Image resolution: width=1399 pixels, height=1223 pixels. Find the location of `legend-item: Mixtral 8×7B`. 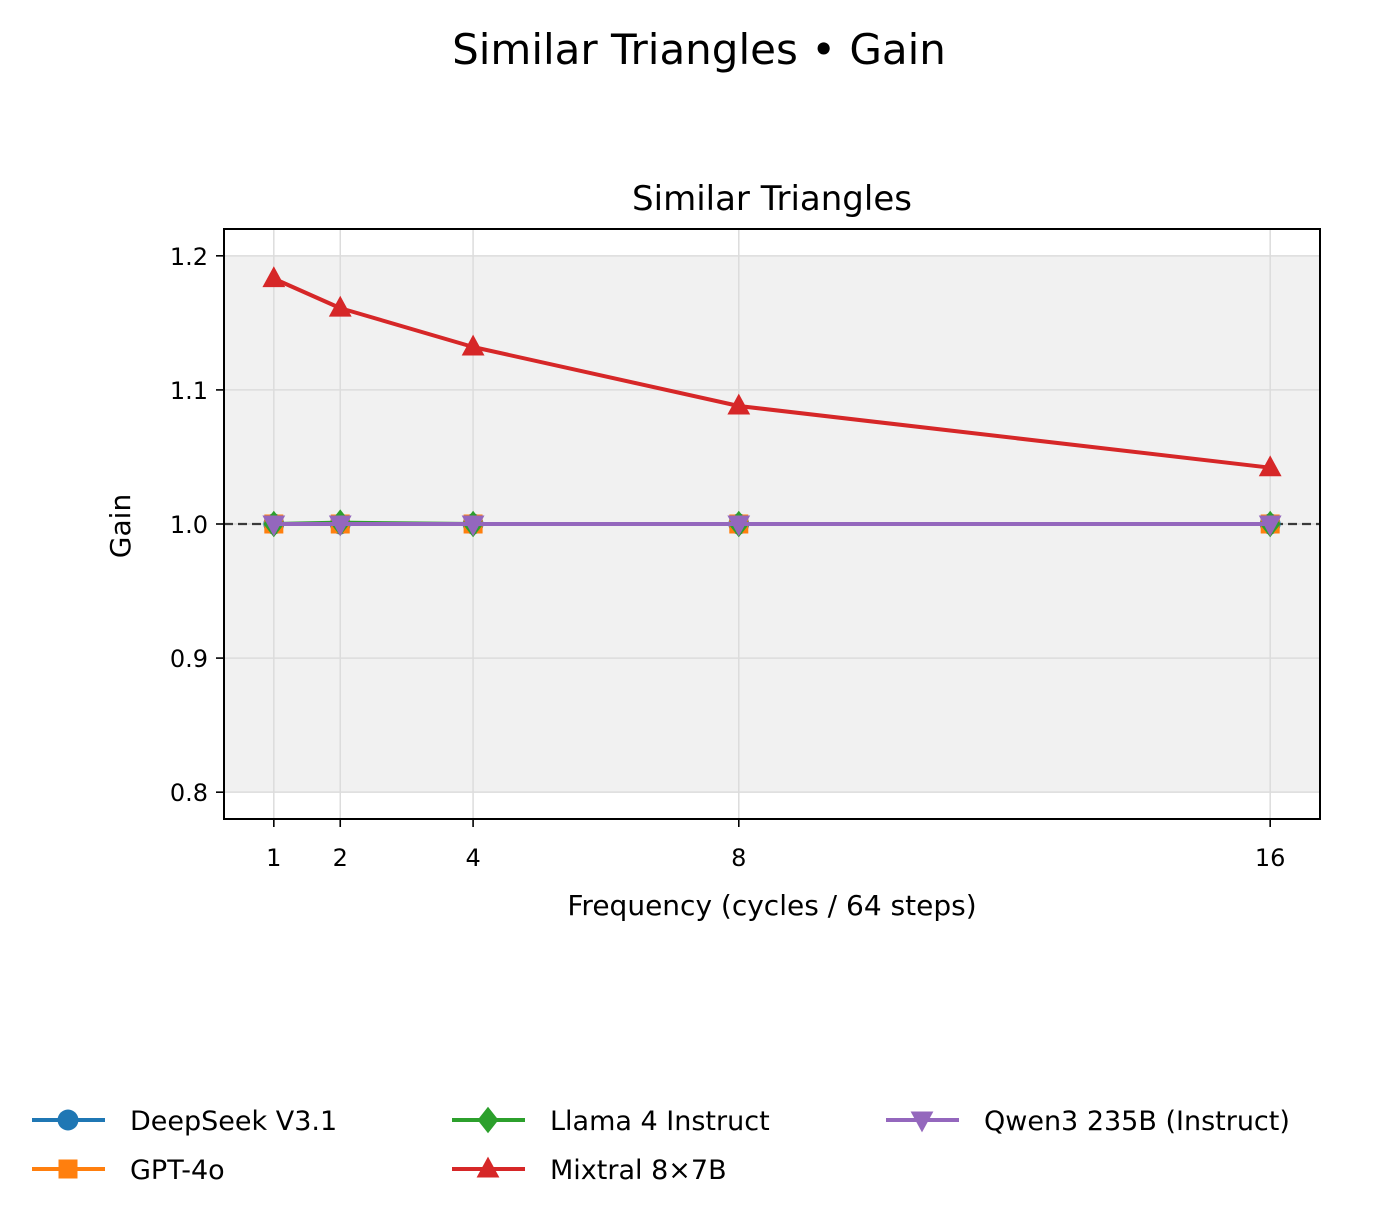

legend-item: Mixtral 8×7B is located at coordinates (589, 1170).